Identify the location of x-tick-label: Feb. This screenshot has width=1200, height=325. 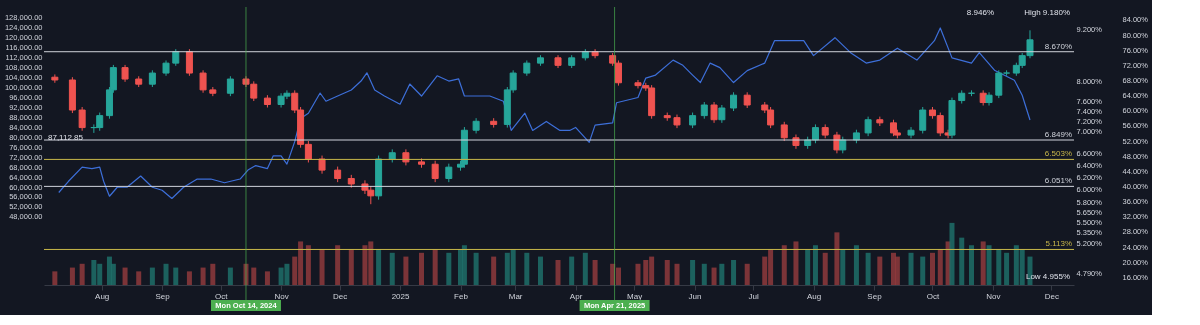
(461, 296).